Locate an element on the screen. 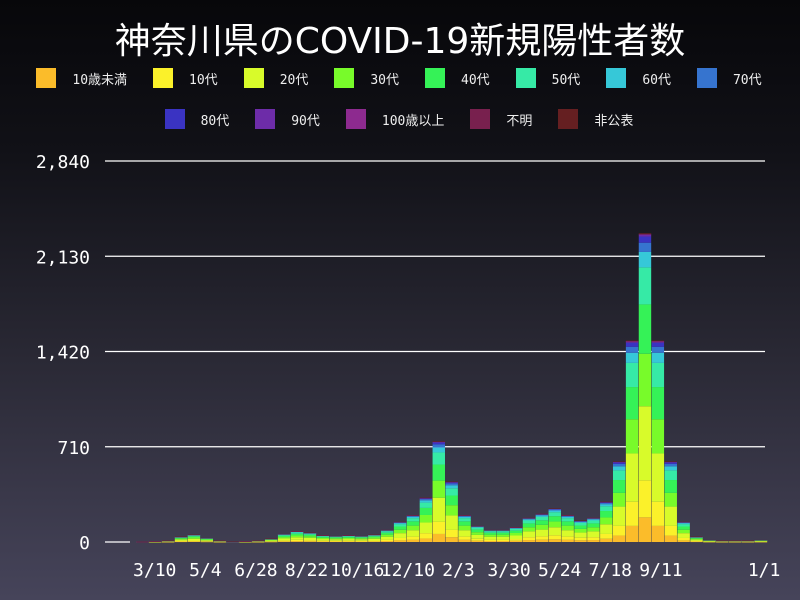 This screenshot has height=600, width=800. legend-item: 80代 is located at coordinates (197, 119).